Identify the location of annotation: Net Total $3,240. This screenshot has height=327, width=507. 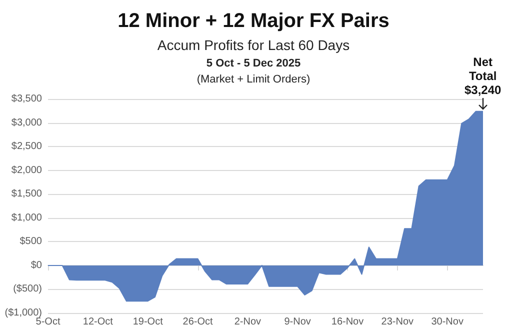
(483, 76).